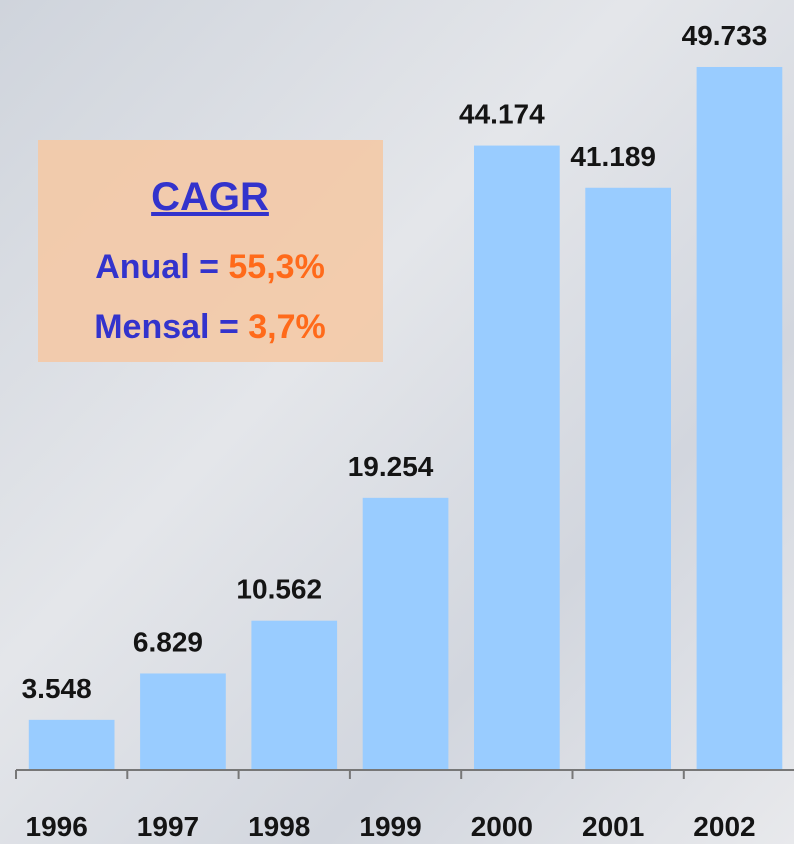  What do you see at coordinates (724, 826) in the screenshot?
I see `x-tick-label: 2002` at bounding box center [724, 826].